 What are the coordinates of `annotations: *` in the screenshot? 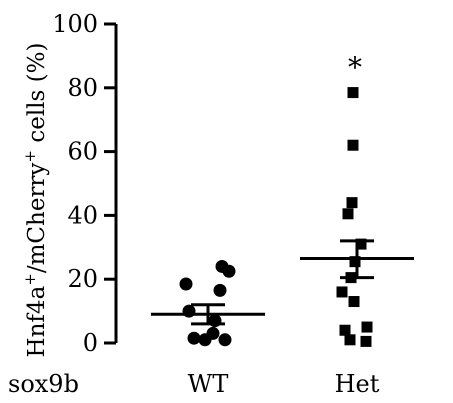 It's located at (355, 67).